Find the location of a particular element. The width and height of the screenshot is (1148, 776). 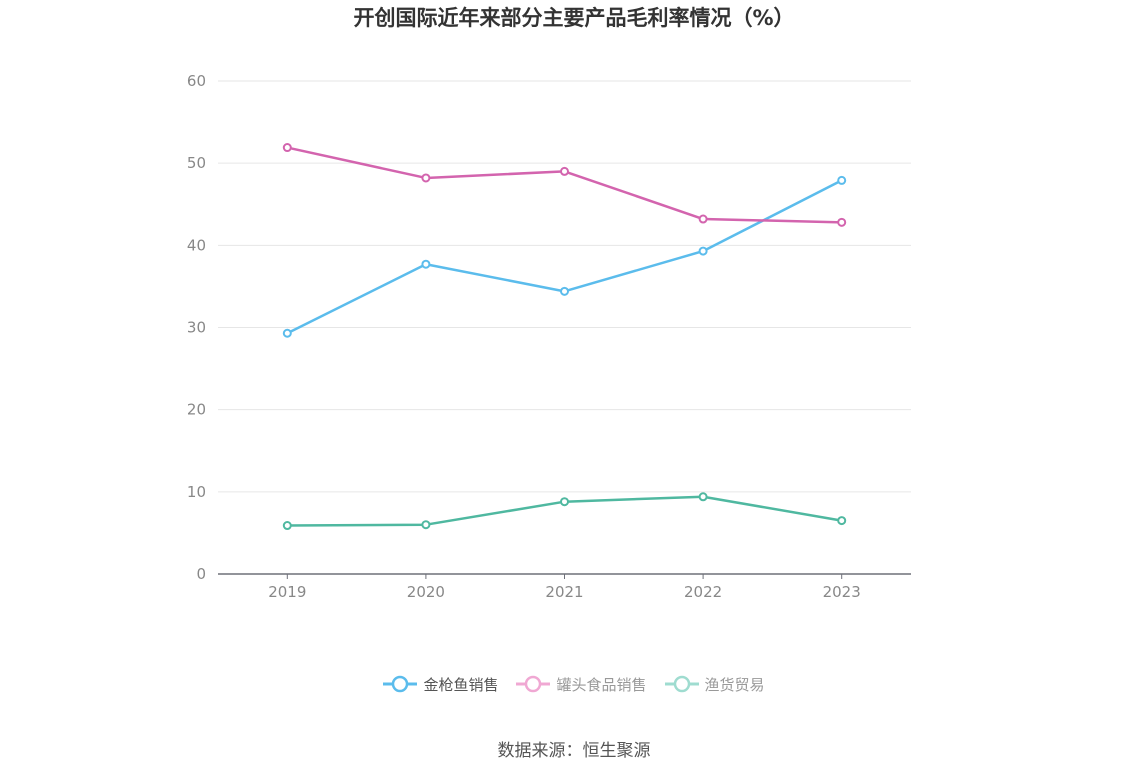

x-tick-label: 2021 is located at coordinates (564, 592).